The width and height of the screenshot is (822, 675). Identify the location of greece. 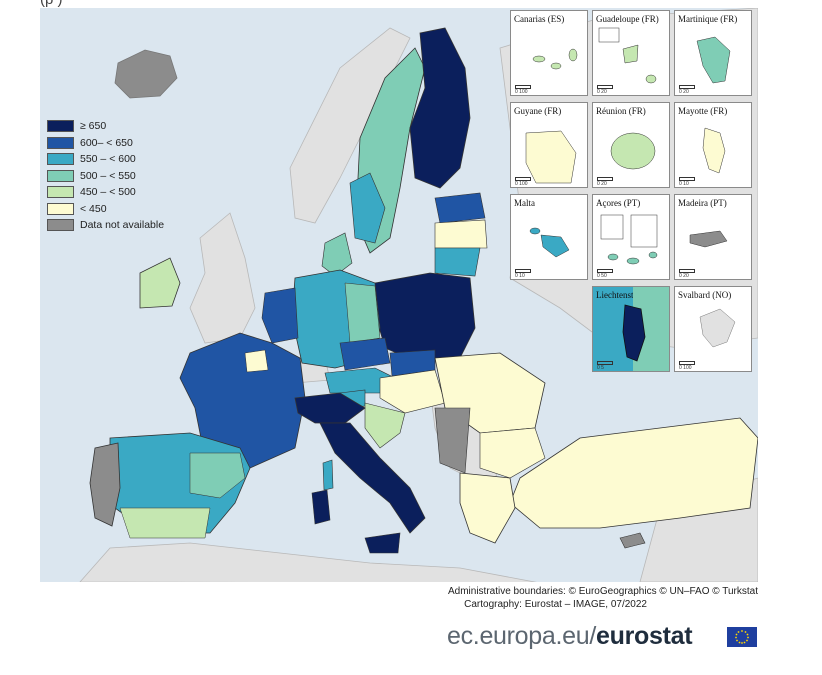
(487, 508).